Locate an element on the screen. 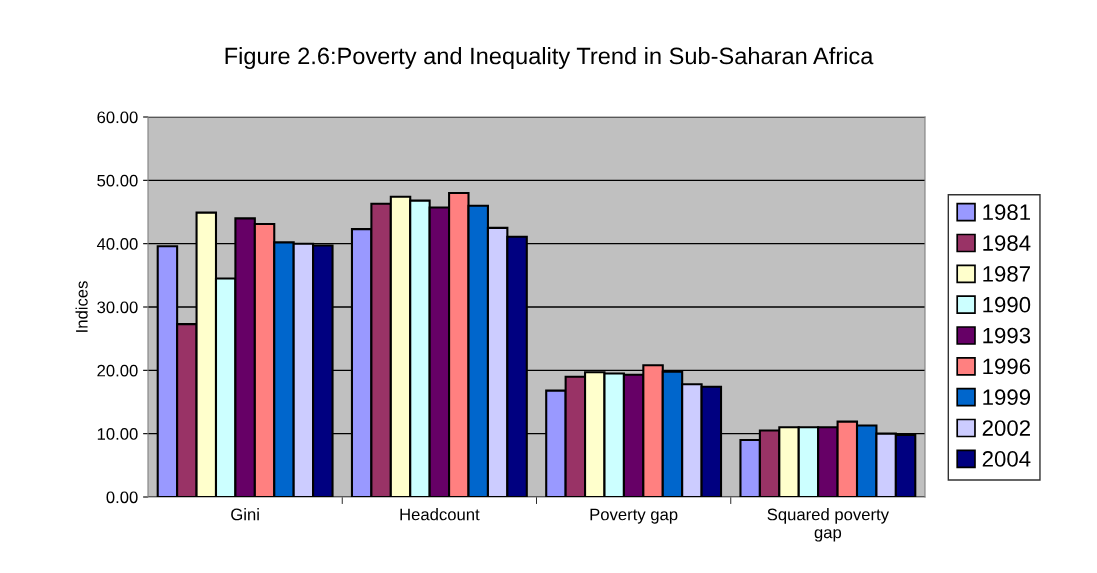 Image resolution: width=1097 pixels, height=573 pixels. y-tick-label: 60.00 is located at coordinates (117, 117).